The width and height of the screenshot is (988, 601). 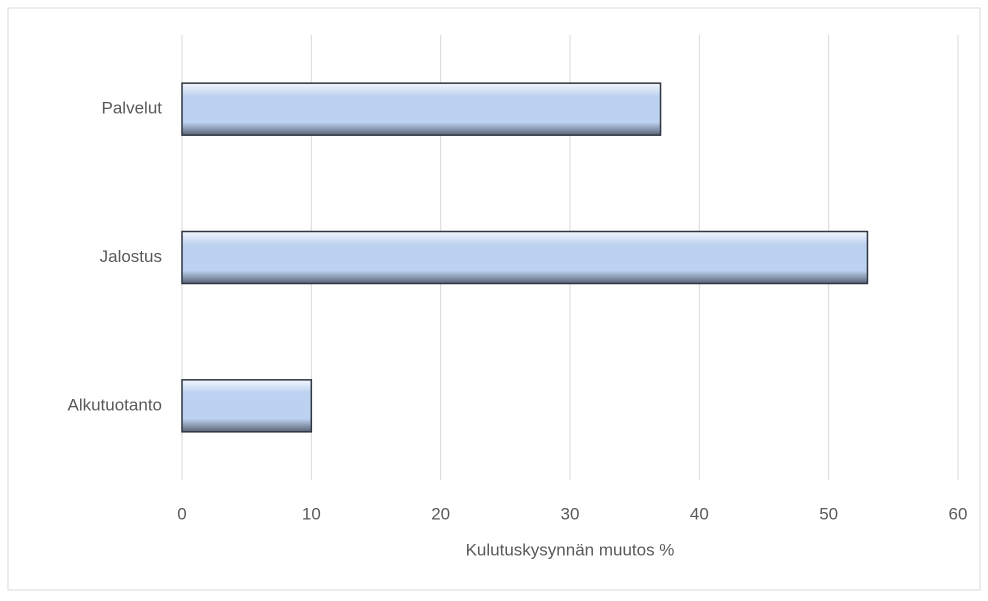 I want to click on y-tick-label: Jalostus, so click(x=131, y=256).